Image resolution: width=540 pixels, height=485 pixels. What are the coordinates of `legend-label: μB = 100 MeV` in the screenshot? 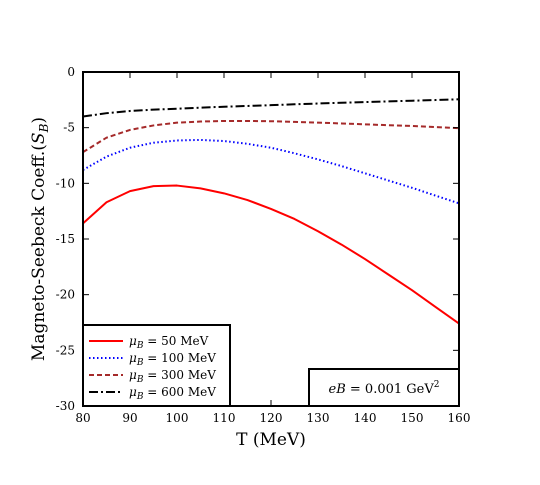 It's located at (172, 359).